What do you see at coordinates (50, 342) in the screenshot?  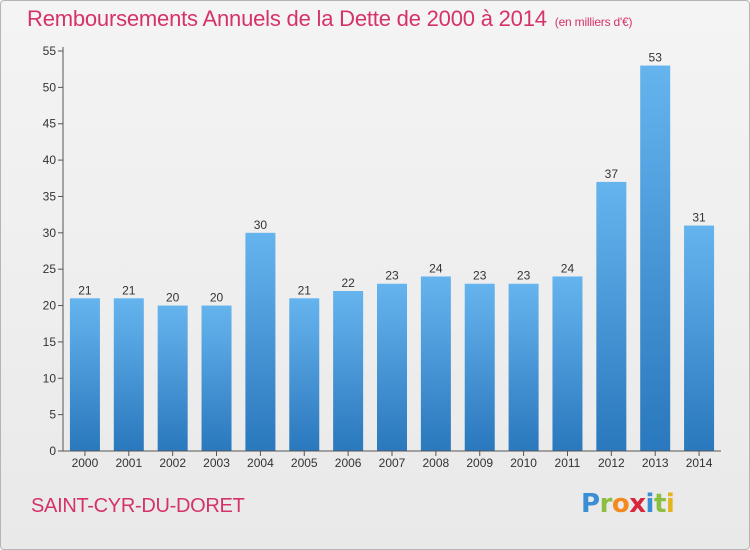 I see `y-tick-label: 15` at bounding box center [50, 342].